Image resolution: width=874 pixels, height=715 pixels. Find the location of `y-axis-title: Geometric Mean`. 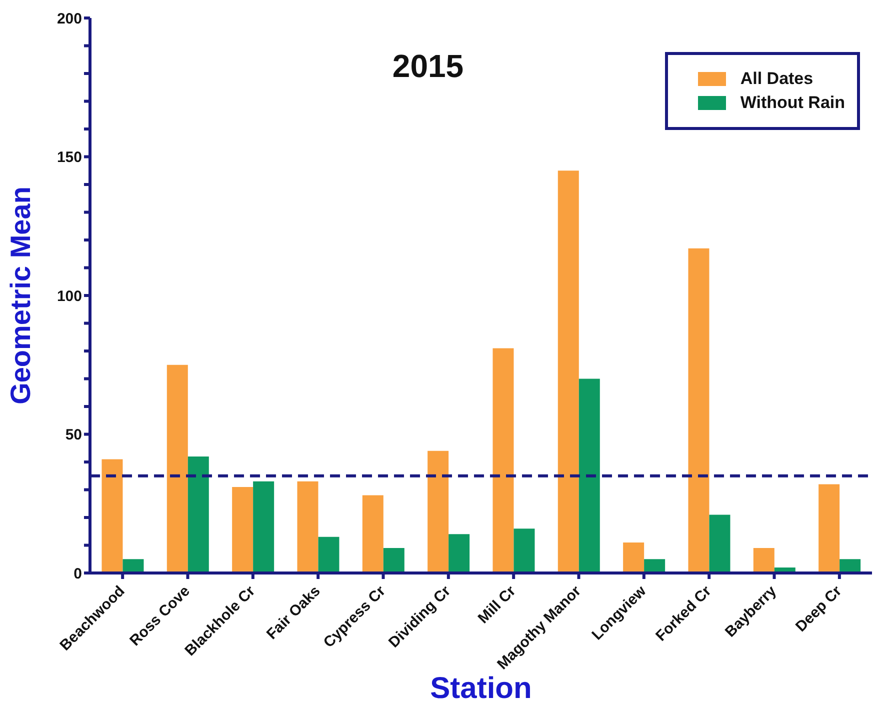

y-axis-title: Geometric Mean is located at coordinates (20, 295).